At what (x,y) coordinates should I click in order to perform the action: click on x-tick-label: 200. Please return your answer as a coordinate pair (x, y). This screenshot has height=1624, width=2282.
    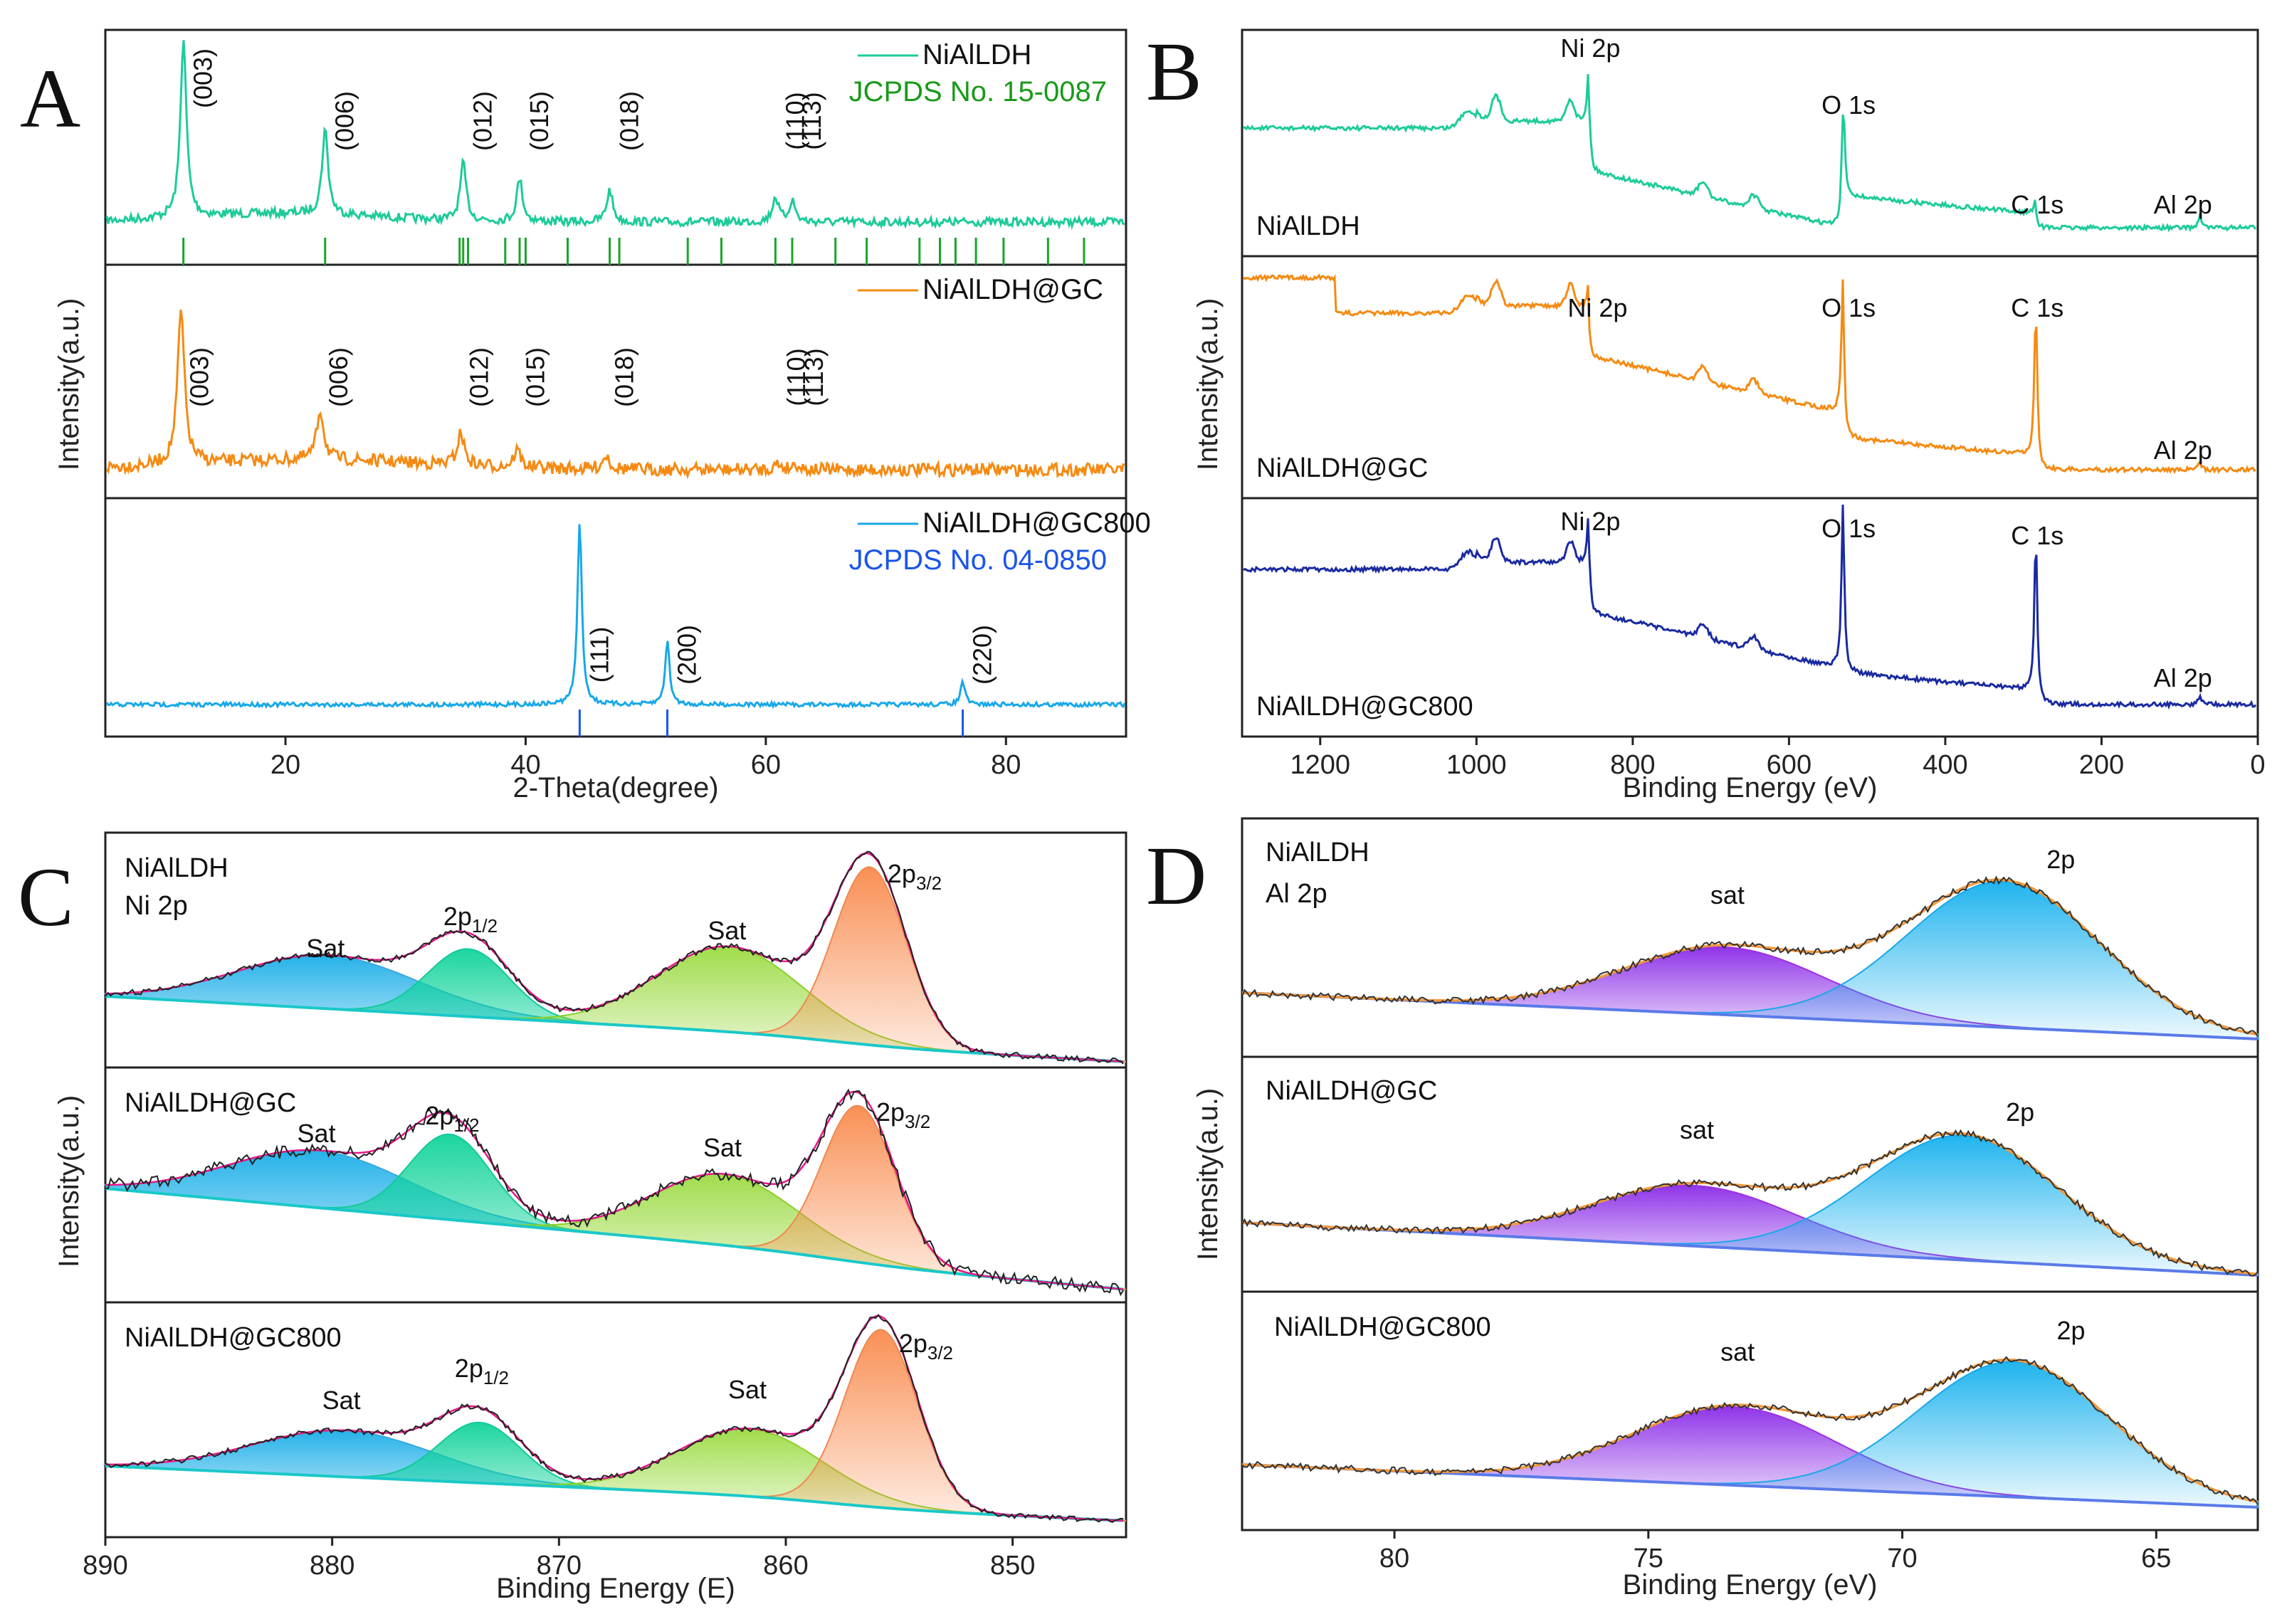
    Looking at the image, I should click on (2101, 765).